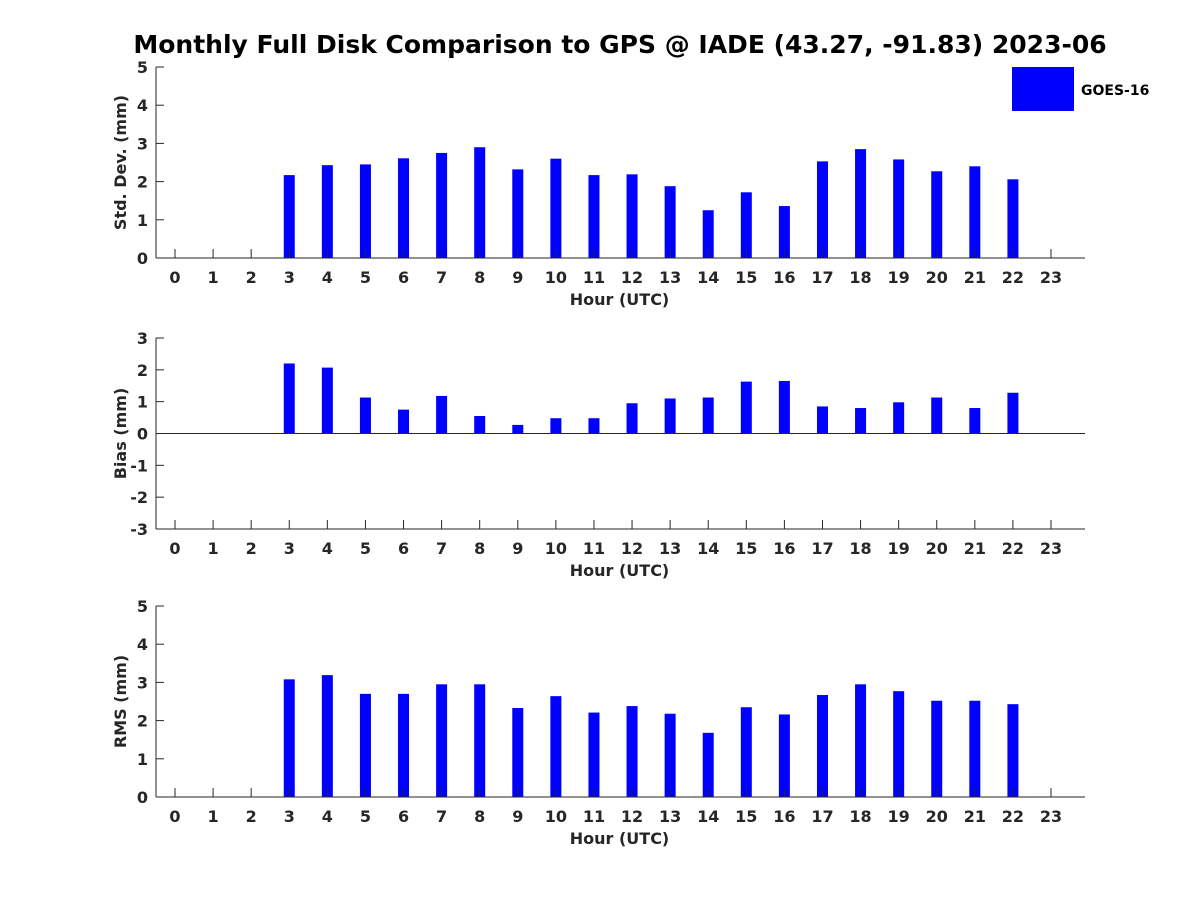 The image size is (1200, 900). I want to click on x-tick-label-p1-2: 2, so click(251, 277).